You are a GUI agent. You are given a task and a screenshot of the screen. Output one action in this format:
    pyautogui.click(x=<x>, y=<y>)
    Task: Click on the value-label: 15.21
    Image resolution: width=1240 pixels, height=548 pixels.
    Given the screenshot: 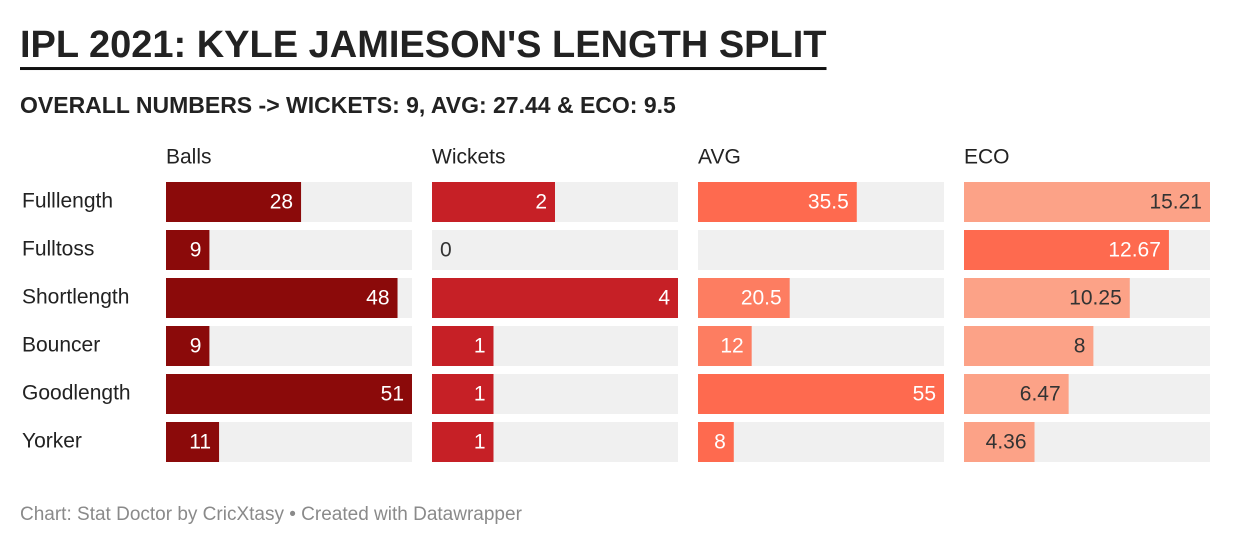 What is the action you would take?
    pyautogui.click(x=1175, y=202)
    